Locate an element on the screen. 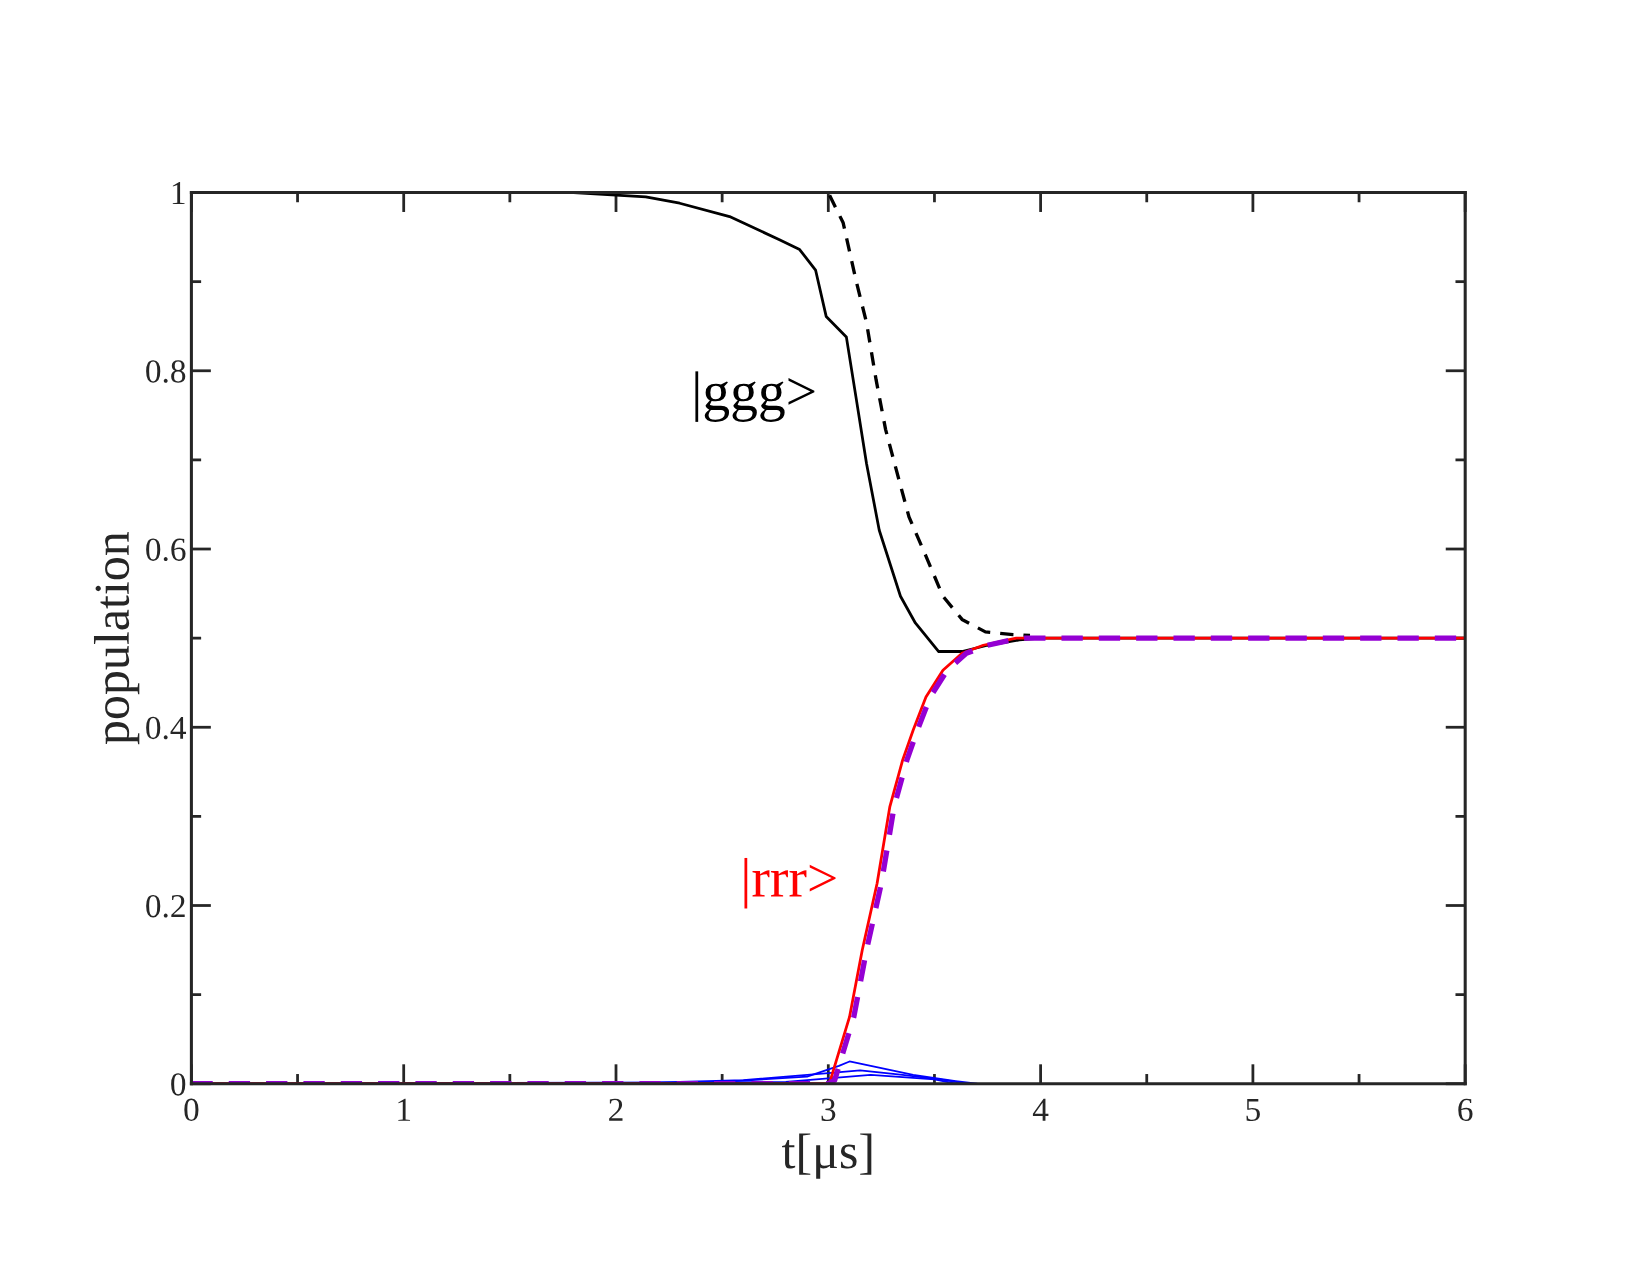 The image size is (1650, 1275). x-tick-label: 6 is located at coordinates (1465, 1110).